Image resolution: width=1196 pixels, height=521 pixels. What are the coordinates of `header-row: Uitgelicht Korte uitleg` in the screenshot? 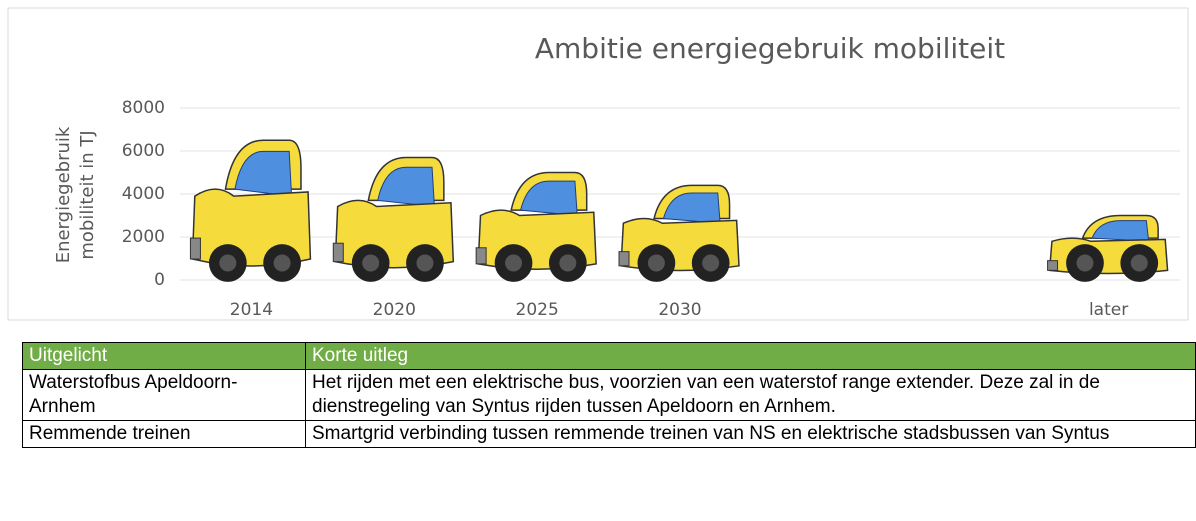 It's located at (609, 356).